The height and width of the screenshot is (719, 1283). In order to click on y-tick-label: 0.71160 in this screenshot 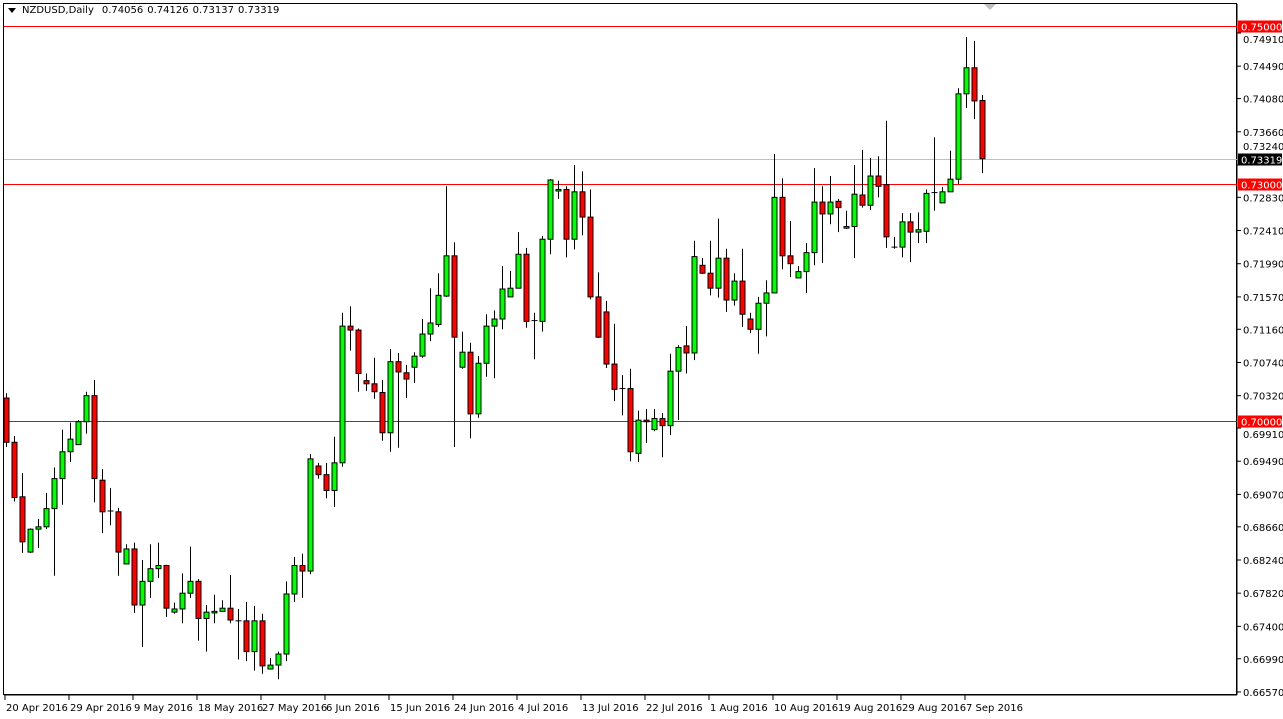, I will do `click(1263, 330)`.